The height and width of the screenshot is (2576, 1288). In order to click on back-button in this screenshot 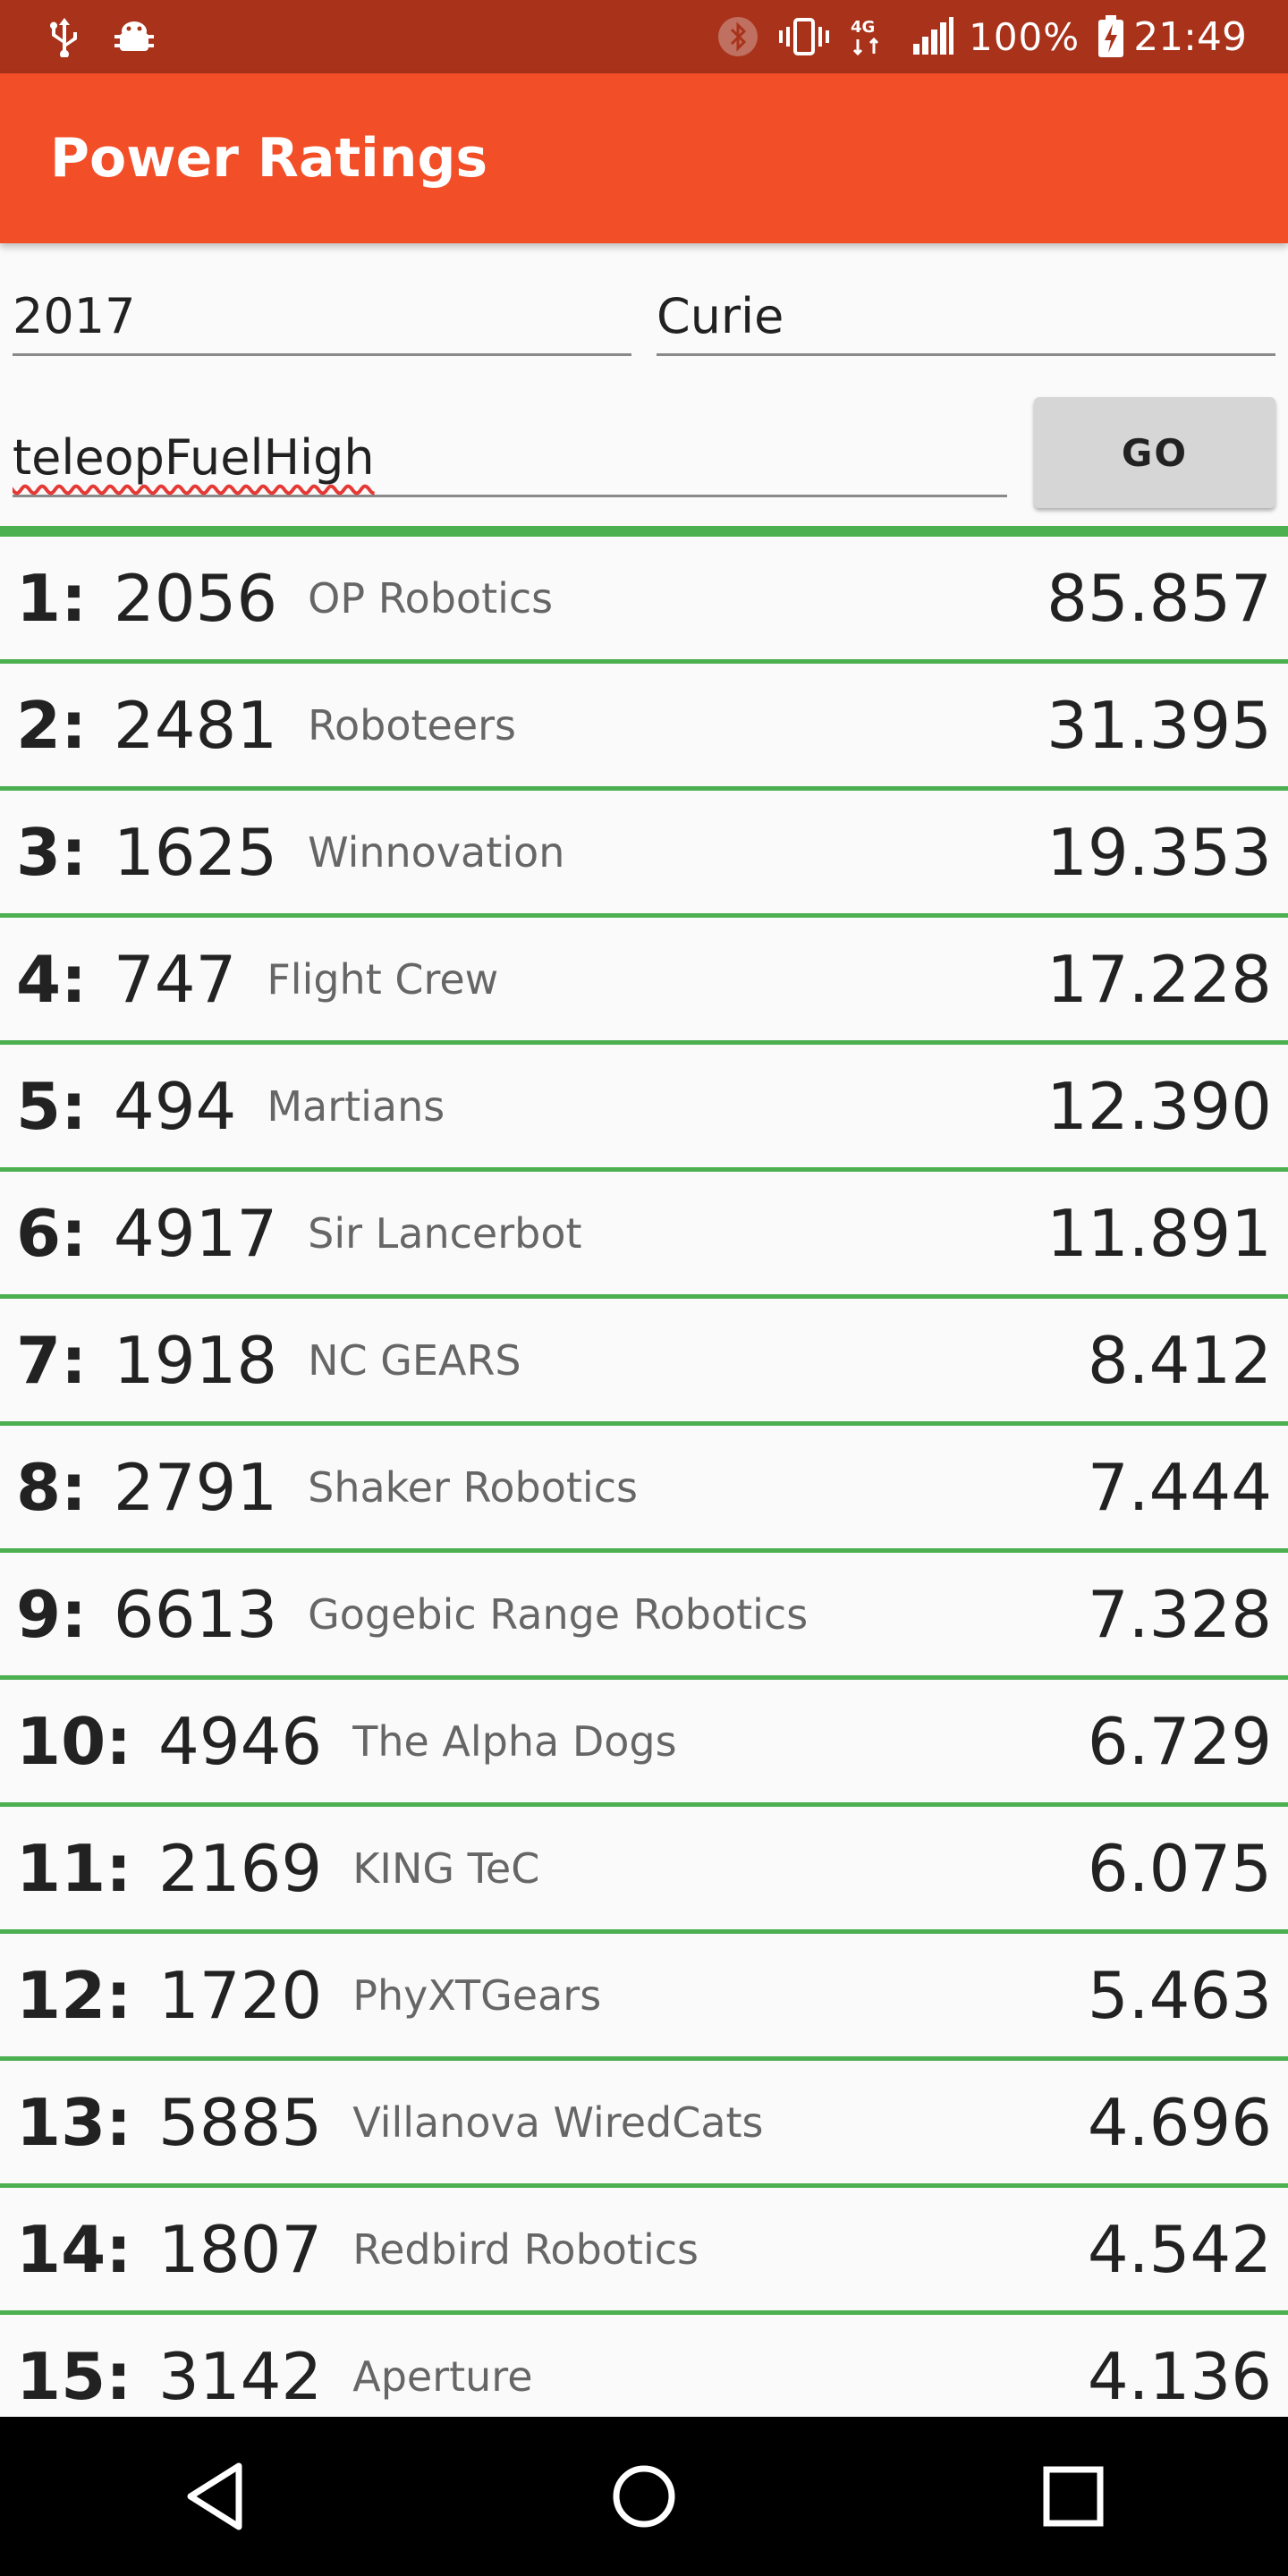, I will do `click(214, 2496)`.